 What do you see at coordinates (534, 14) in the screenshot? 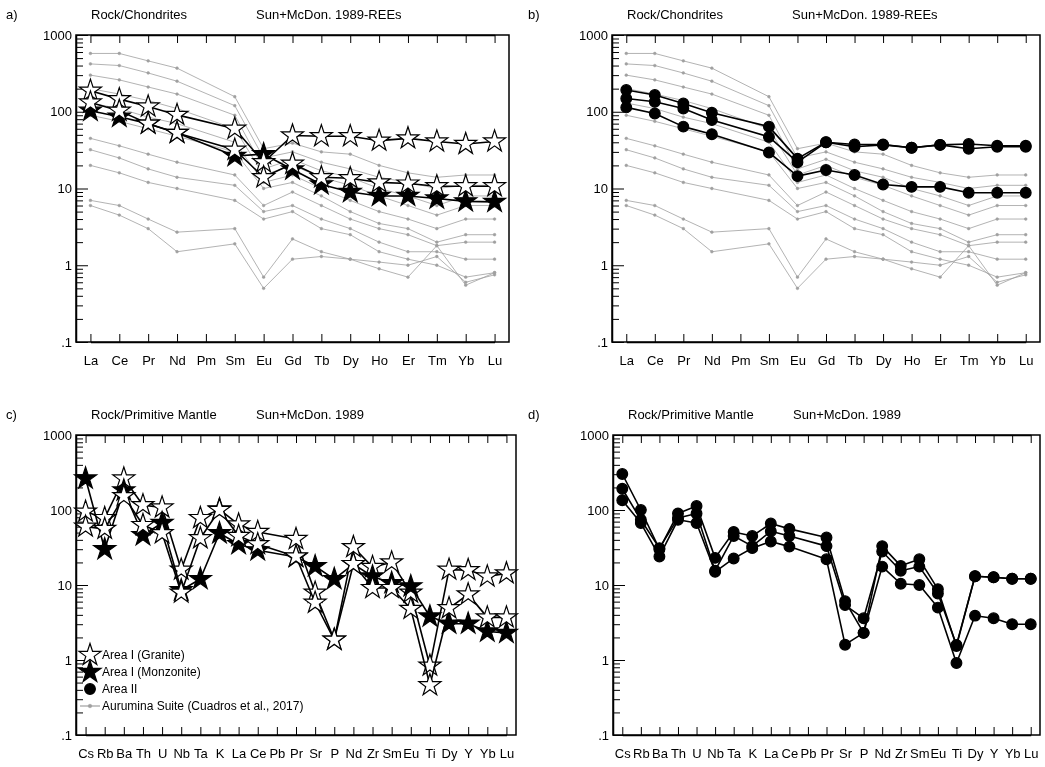
I see `text: b)` at bounding box center [534, 14].